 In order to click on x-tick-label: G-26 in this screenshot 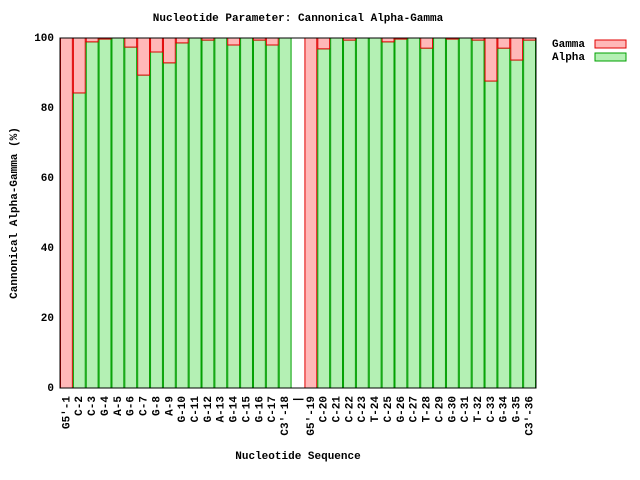, I will do `click(402, 409)`.